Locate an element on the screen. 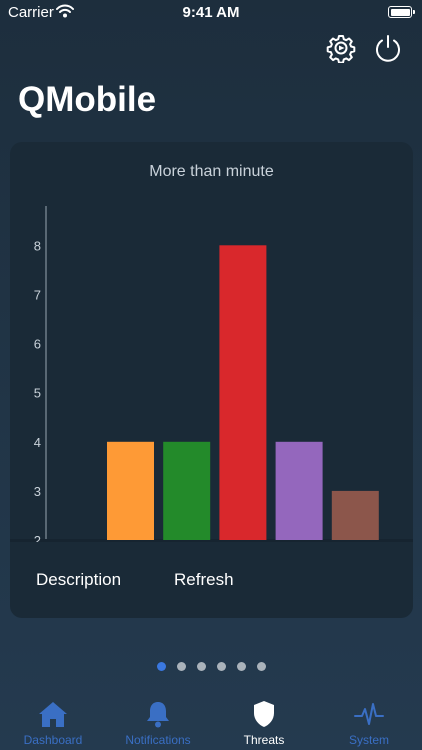  status-time: 9:41 AM is located at coordinates (211, 12).